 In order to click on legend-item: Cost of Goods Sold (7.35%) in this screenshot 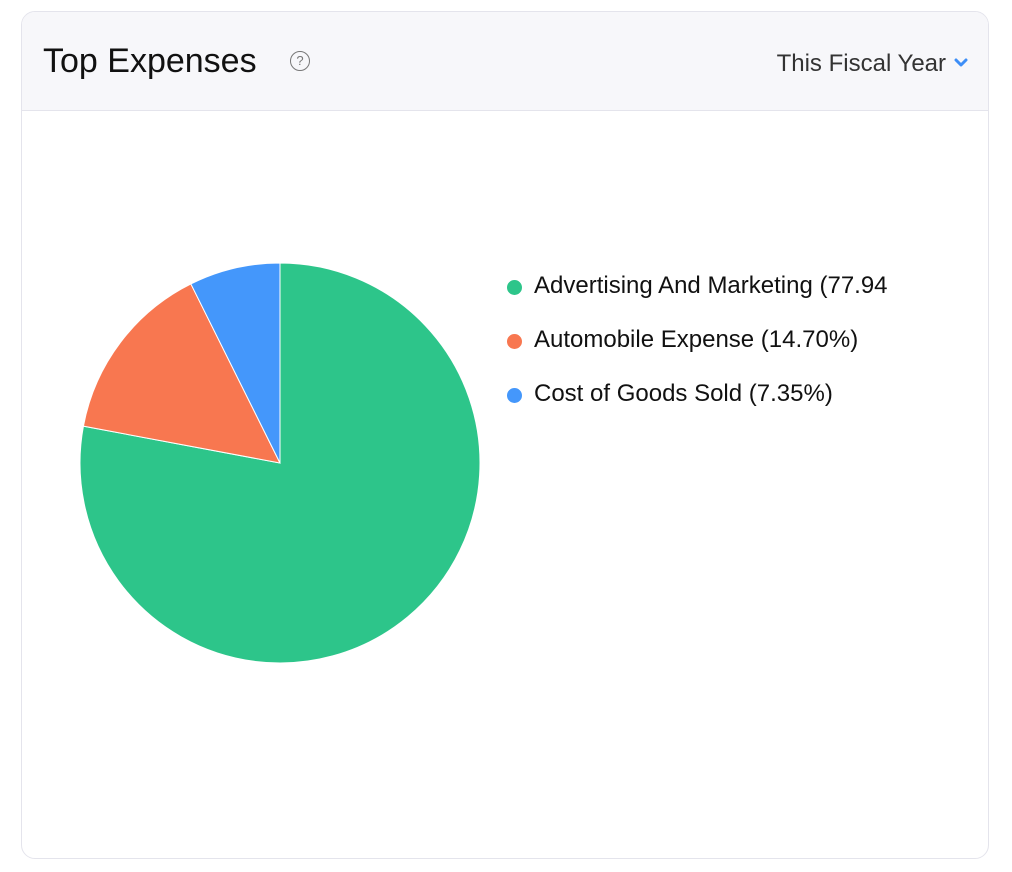, I will do `click(717, 407)`.